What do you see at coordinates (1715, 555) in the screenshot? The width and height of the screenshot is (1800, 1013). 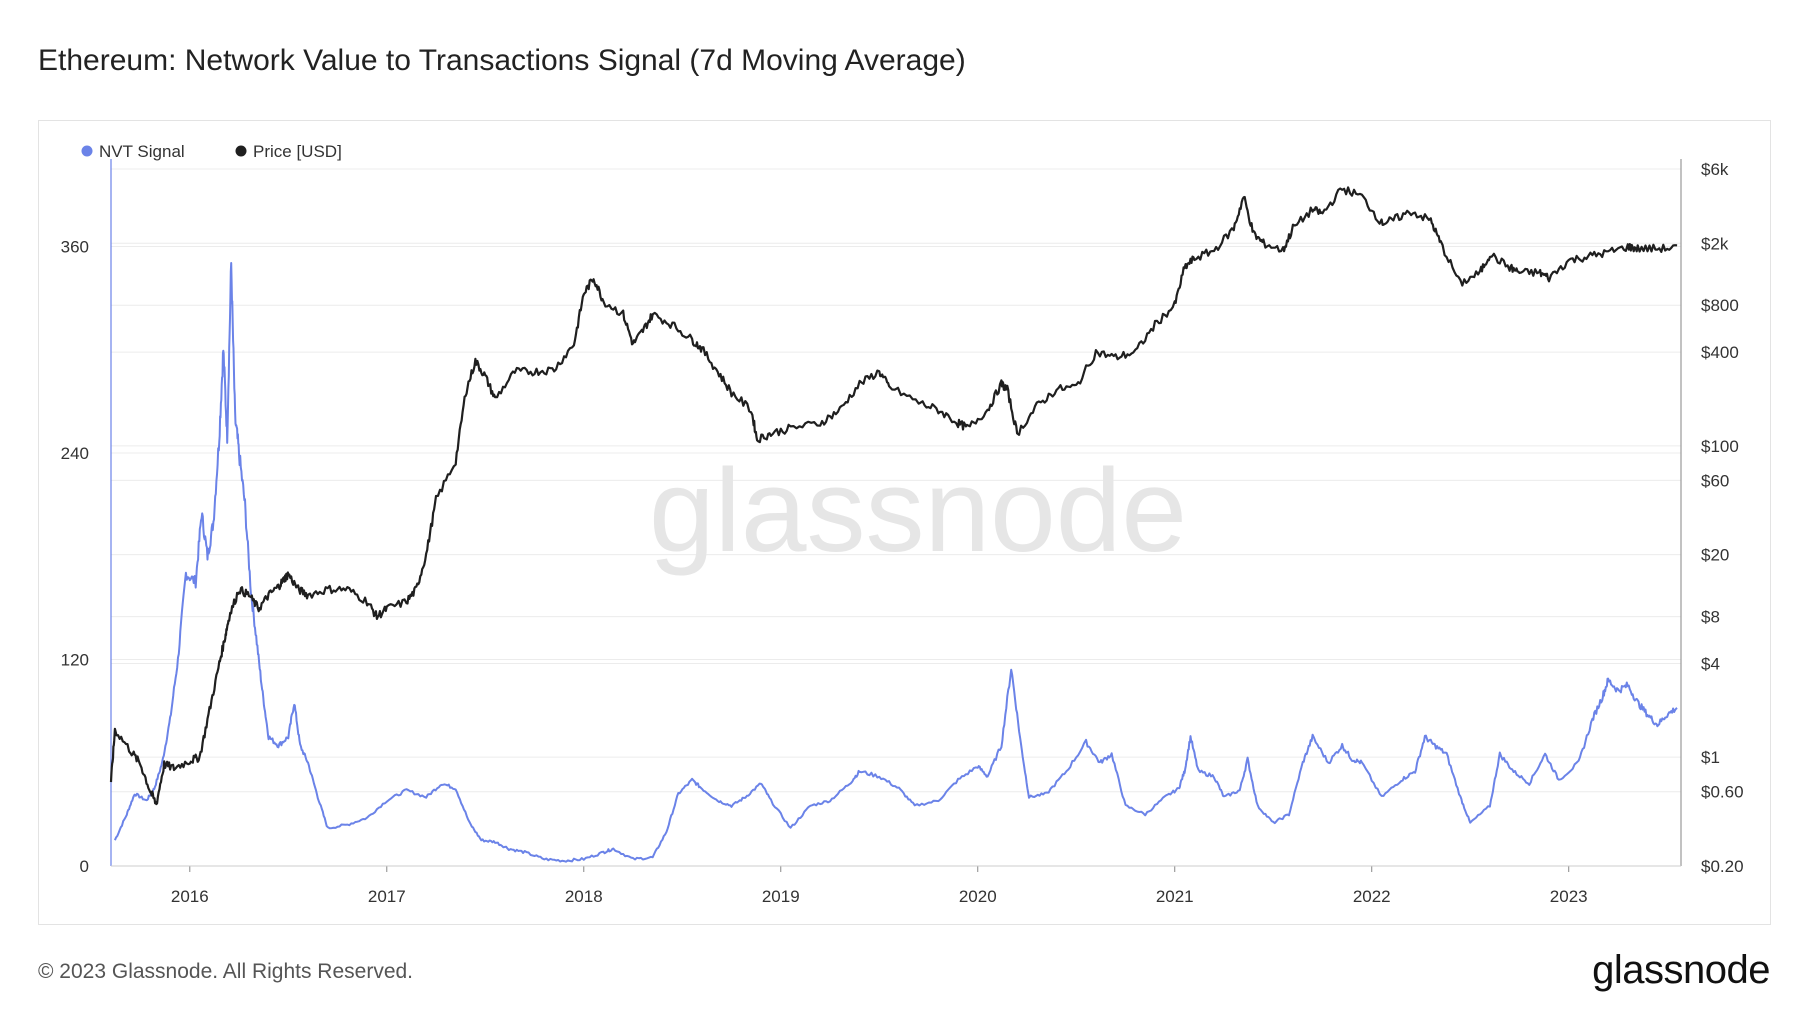 I see `y-right-tick-label: $20` at bounding box center [1715, 555].